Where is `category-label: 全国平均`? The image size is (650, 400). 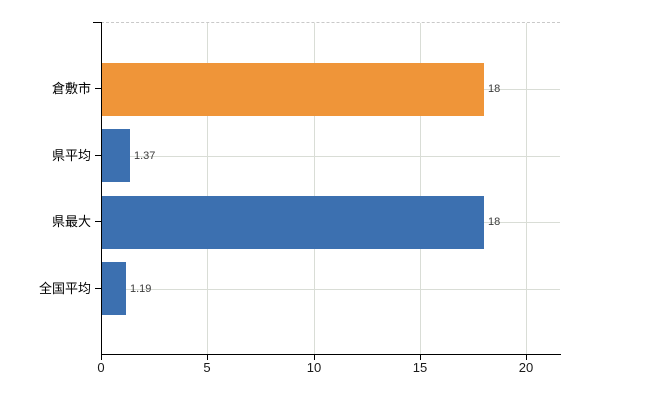 category-label: 全国平均 is located at coordinates (64, 288).